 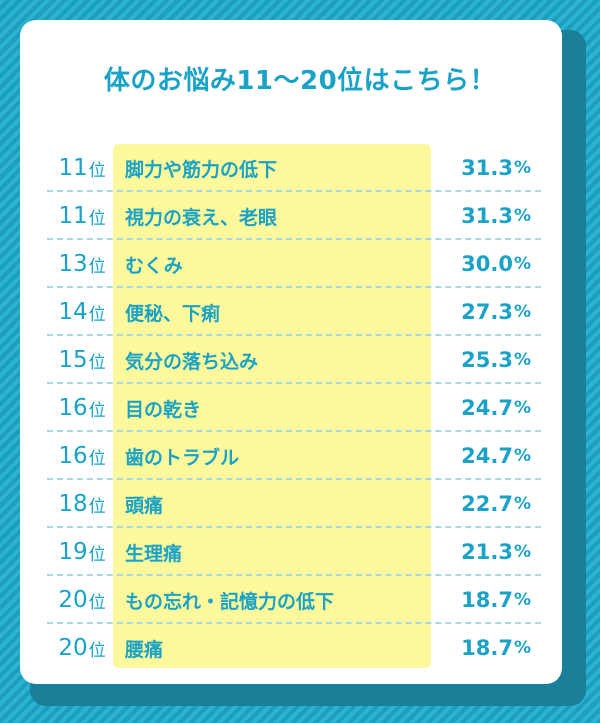 I want to click on item-label: 腰痛, so click(x=144, y=649).